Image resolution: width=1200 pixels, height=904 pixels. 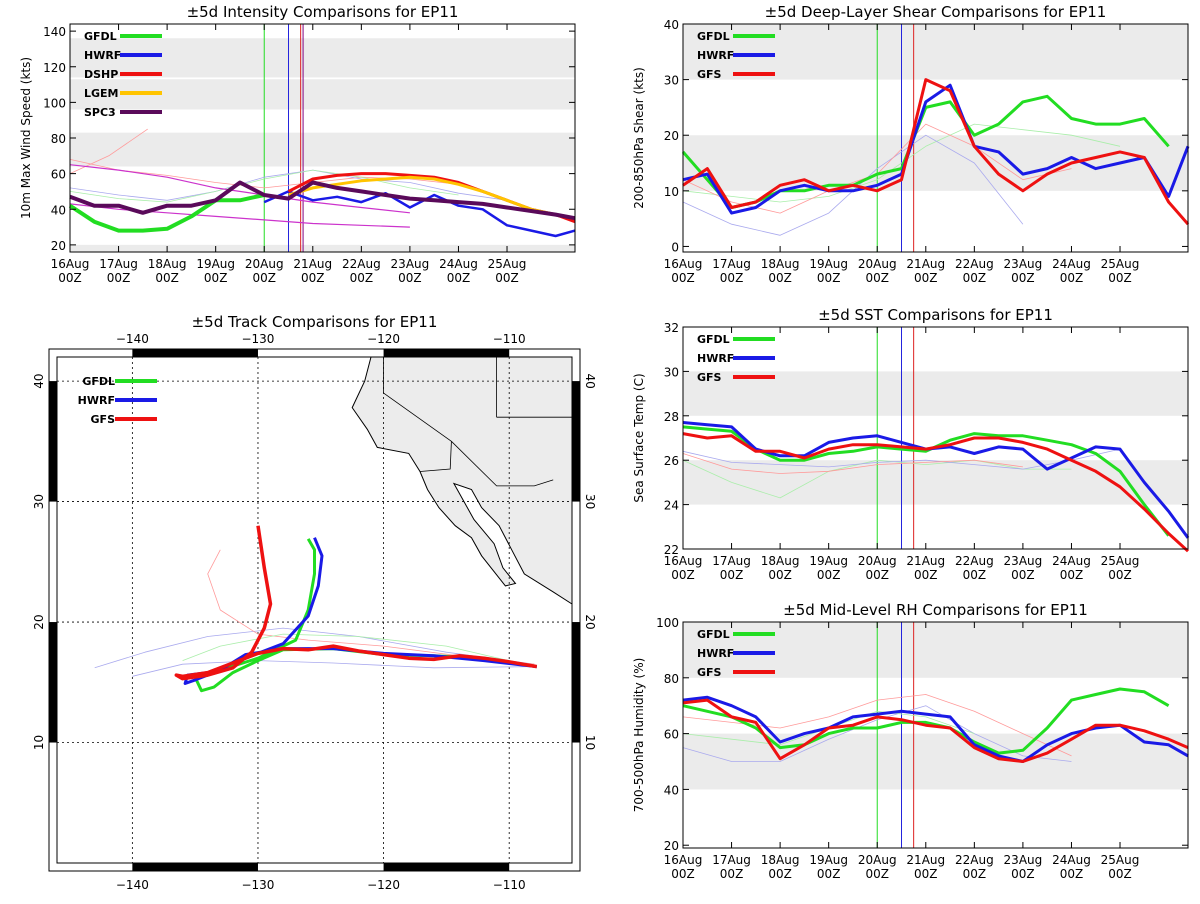 I want to click on y-tick-label: 30, so click(x=671, y=81).